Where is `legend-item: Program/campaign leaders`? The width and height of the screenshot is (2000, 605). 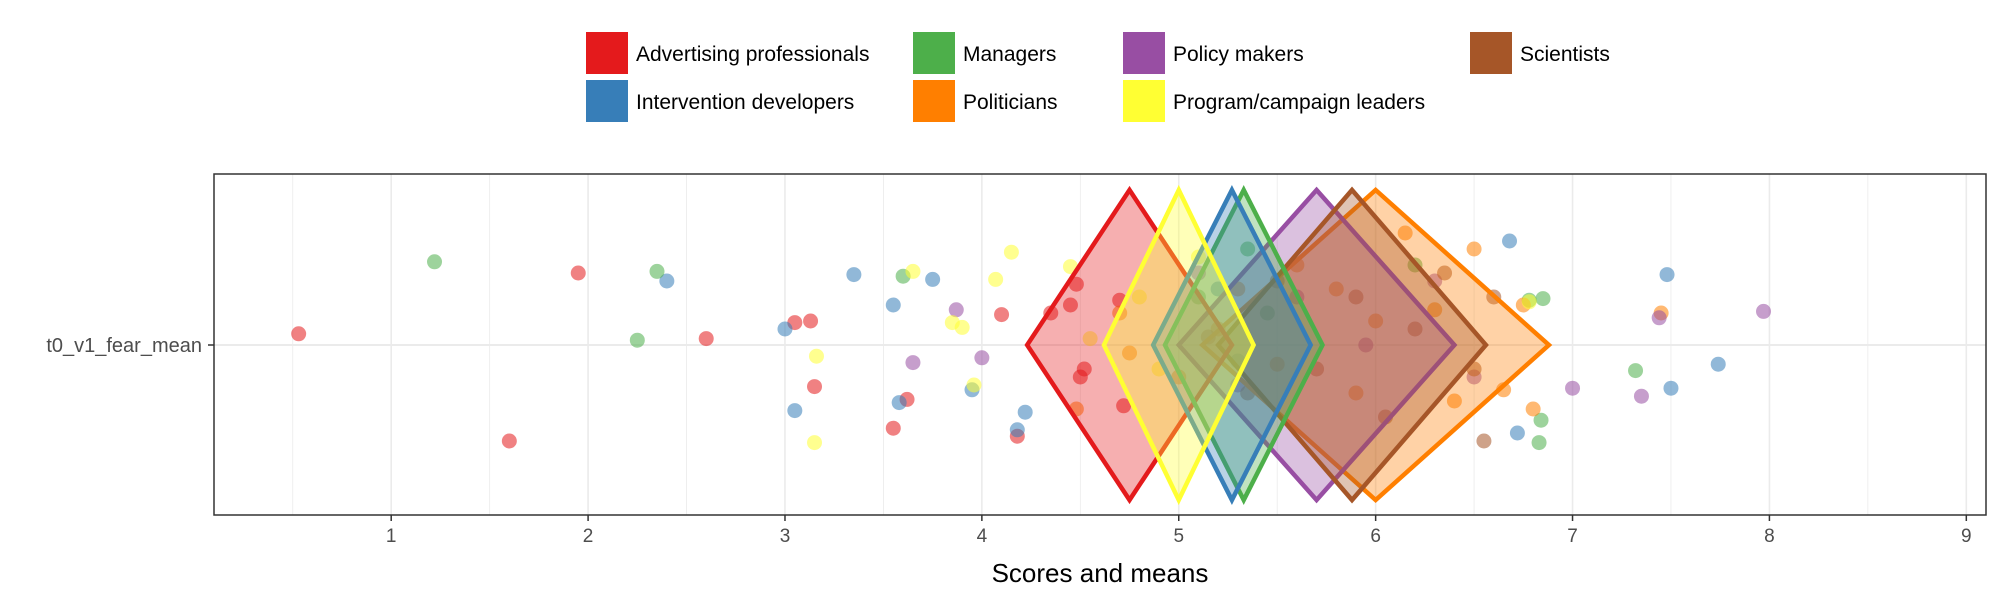 legend-item: Program/campaign leaders is located at coordinates (1274, 101).